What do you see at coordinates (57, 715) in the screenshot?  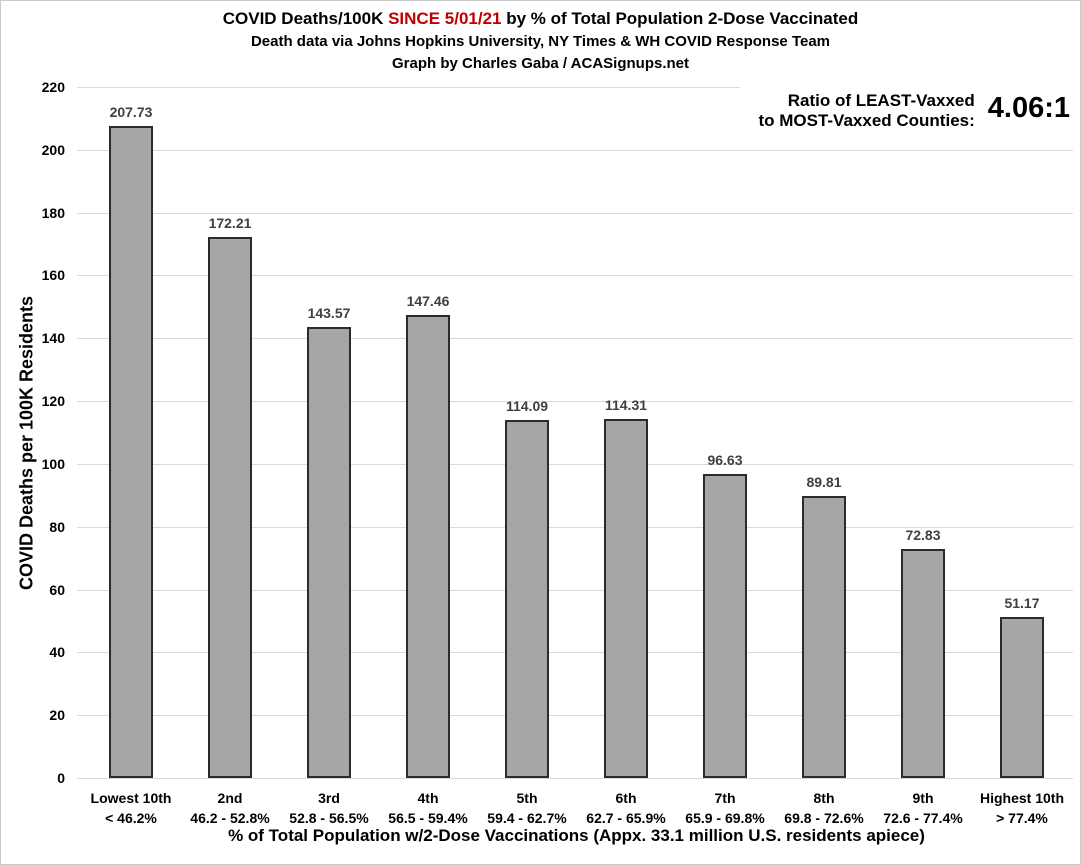 I see `y-tick-label: 20` at bounding box center [57, 715].